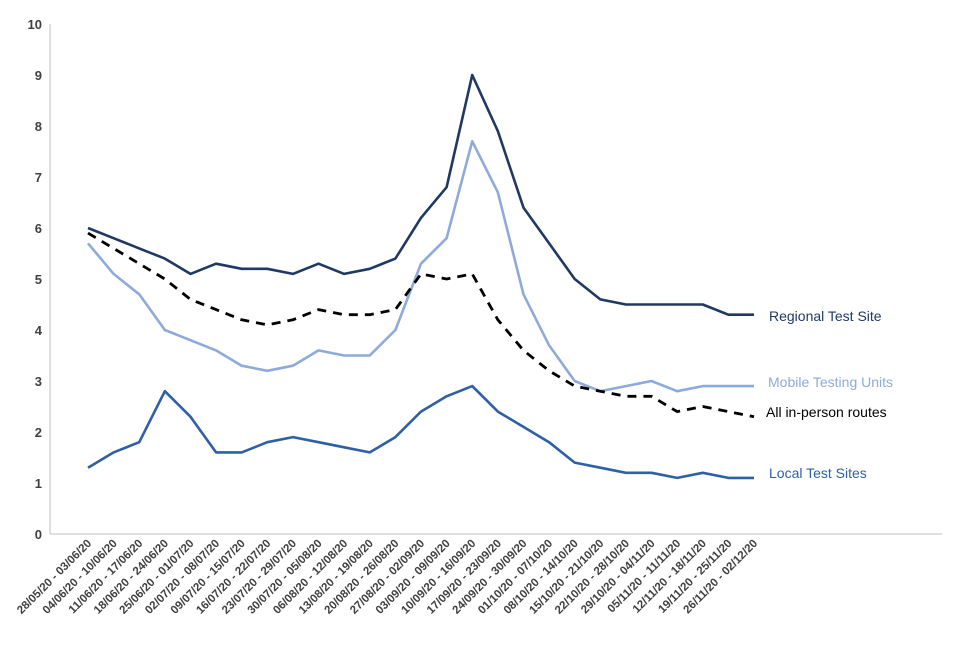 Image resolution: width=960 pixels, height=645 pixels. What do you see at coordinates (818, 473) in the screenshot?
I see `series-label: Local Test Sites` at bounding box center [818, 473].